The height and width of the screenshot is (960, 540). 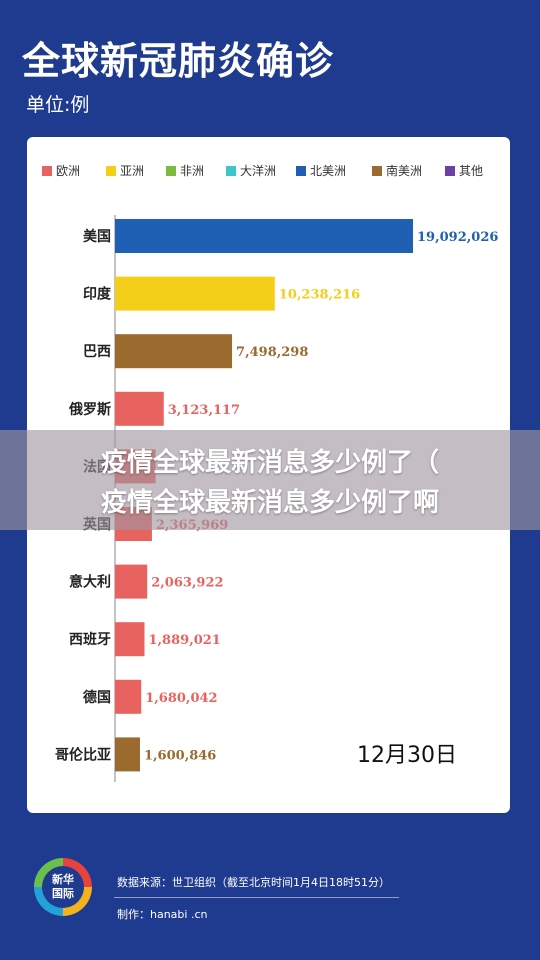 What do you see at coordinates (63, 893) in the screenshot?
I see `logo-text-bottom: 国际` at bounding box center [63, 893].